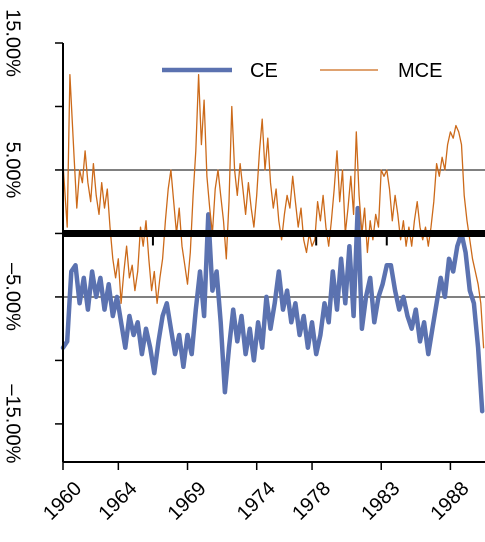 The height and width of the screenshot is (542, 485). I want to click on x-tick-label: 1964, so click(117, 501).